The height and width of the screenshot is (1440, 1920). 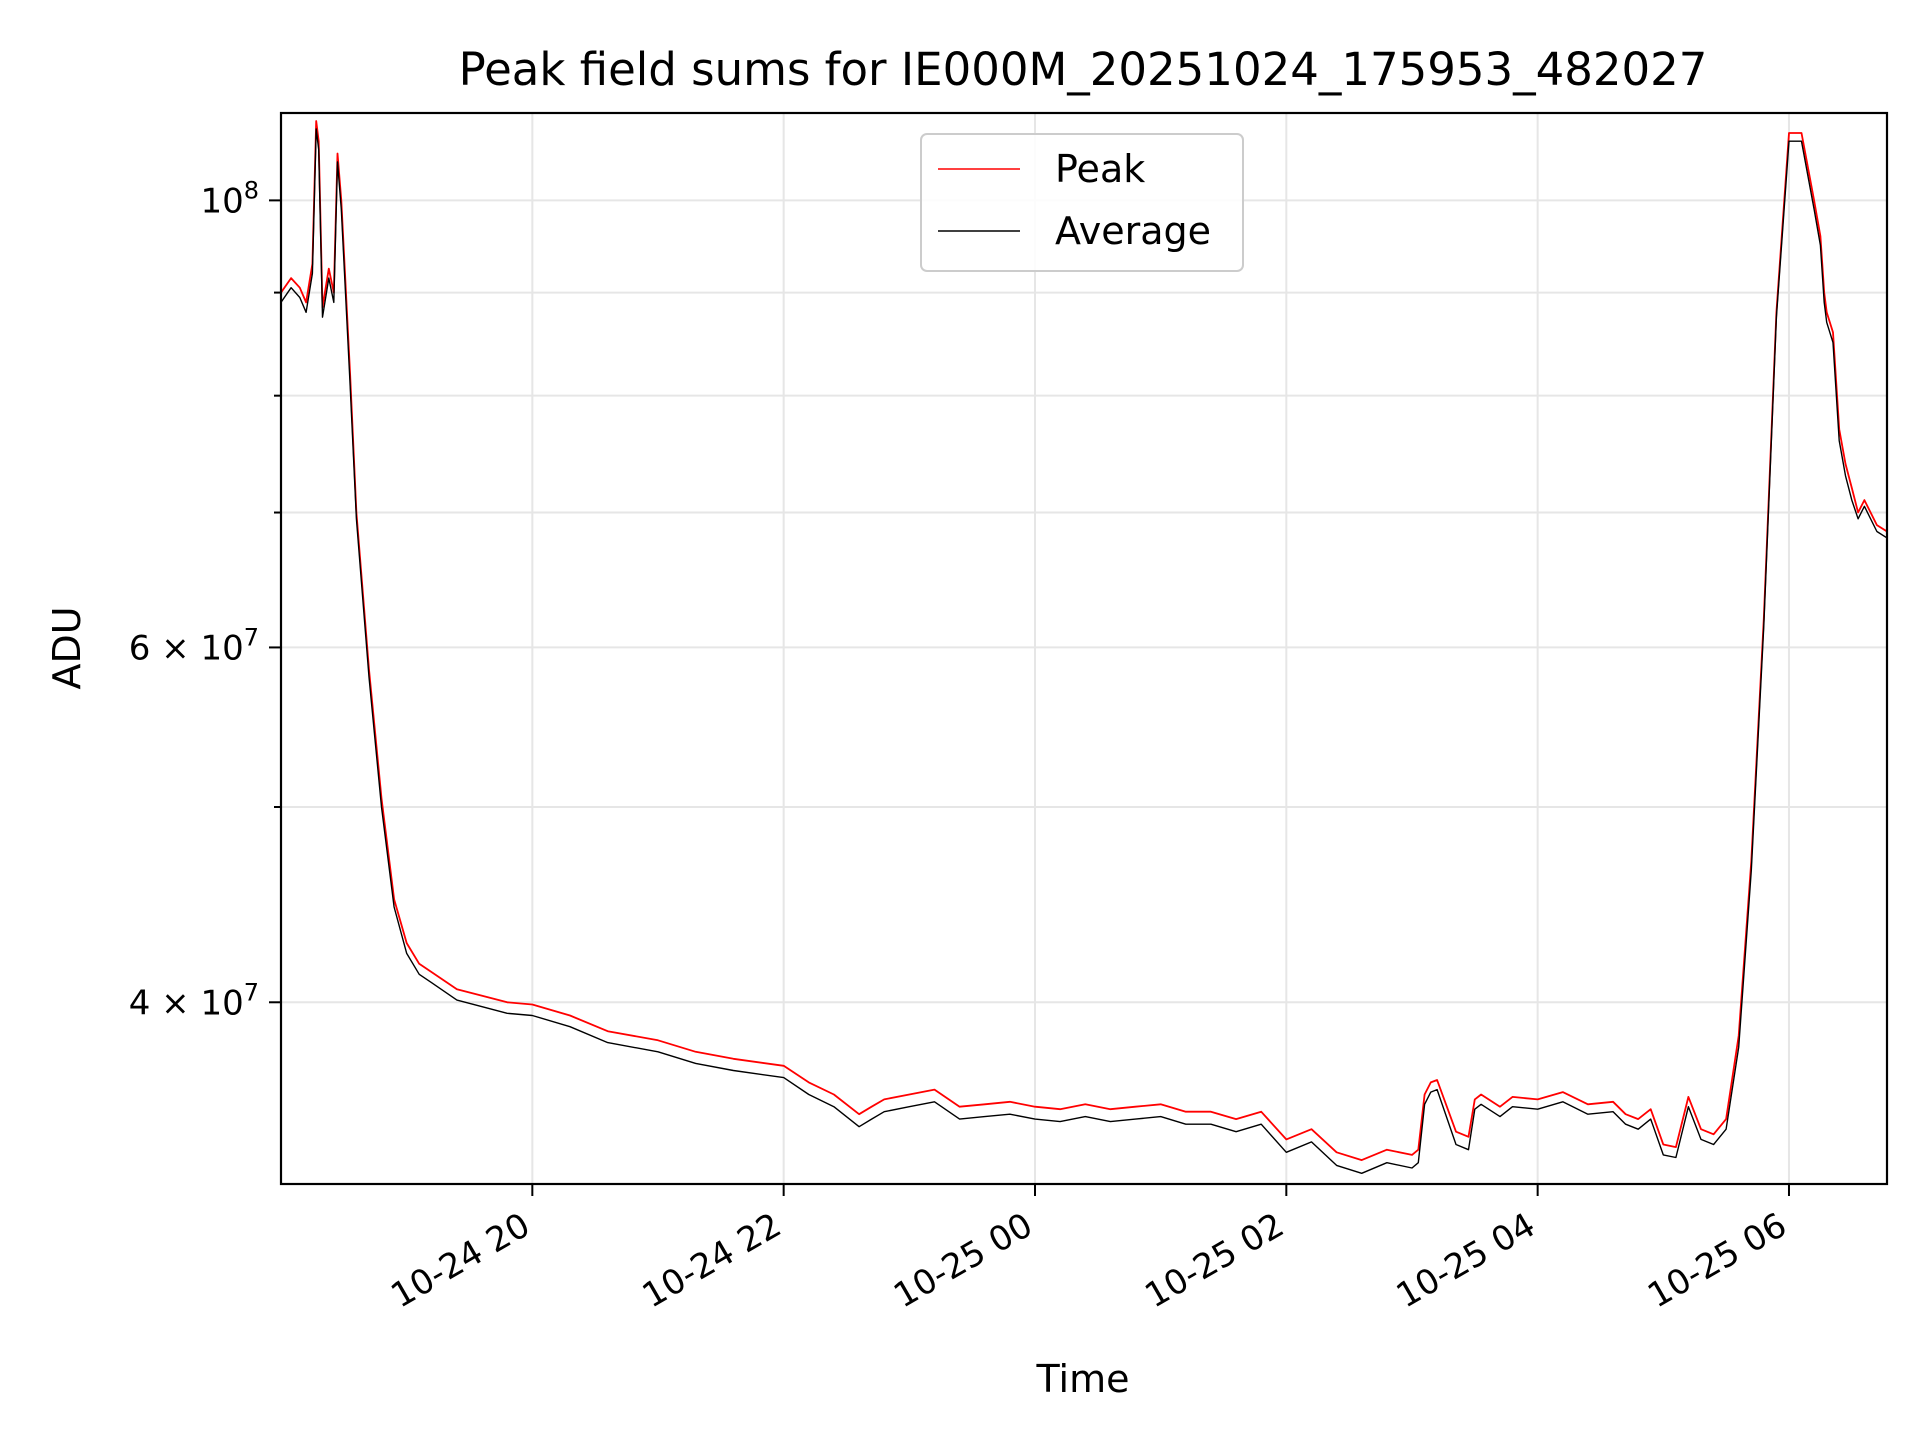 What do you see at coordinates (205, 599) in the screenshot?
I see `y-axis-ticks: 4 × 107 6 × 107 108` at bounding box center [205, 599].